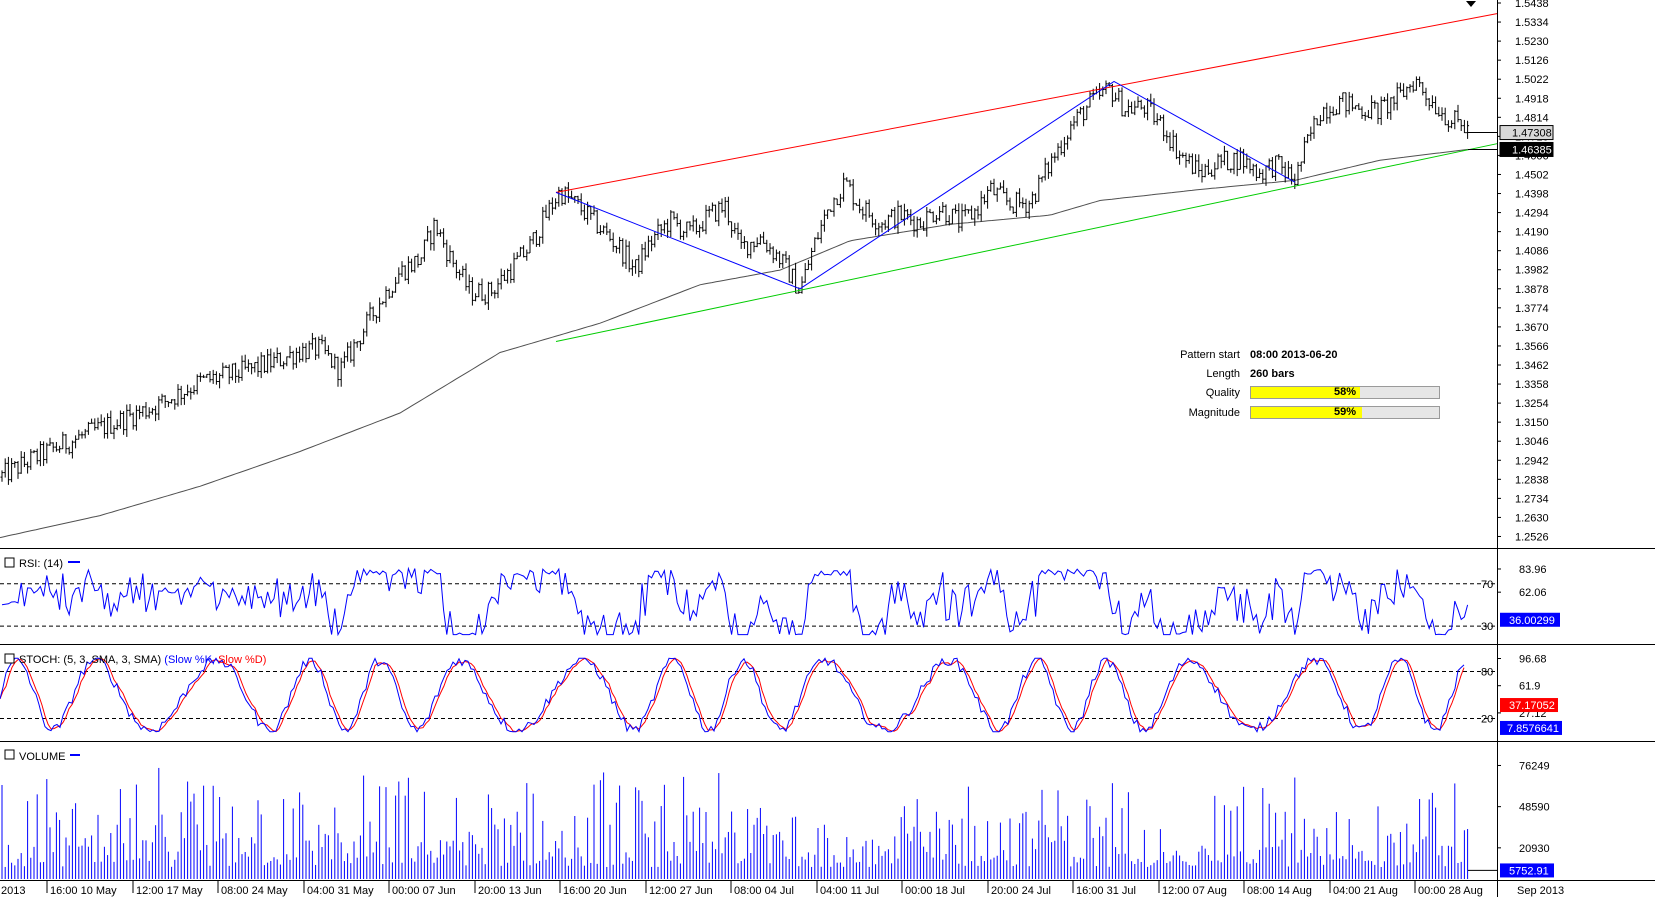 Image resolution: width=1655 pixels, height=897 pixels. I want to click on marker-icon, so click(1471, 4).